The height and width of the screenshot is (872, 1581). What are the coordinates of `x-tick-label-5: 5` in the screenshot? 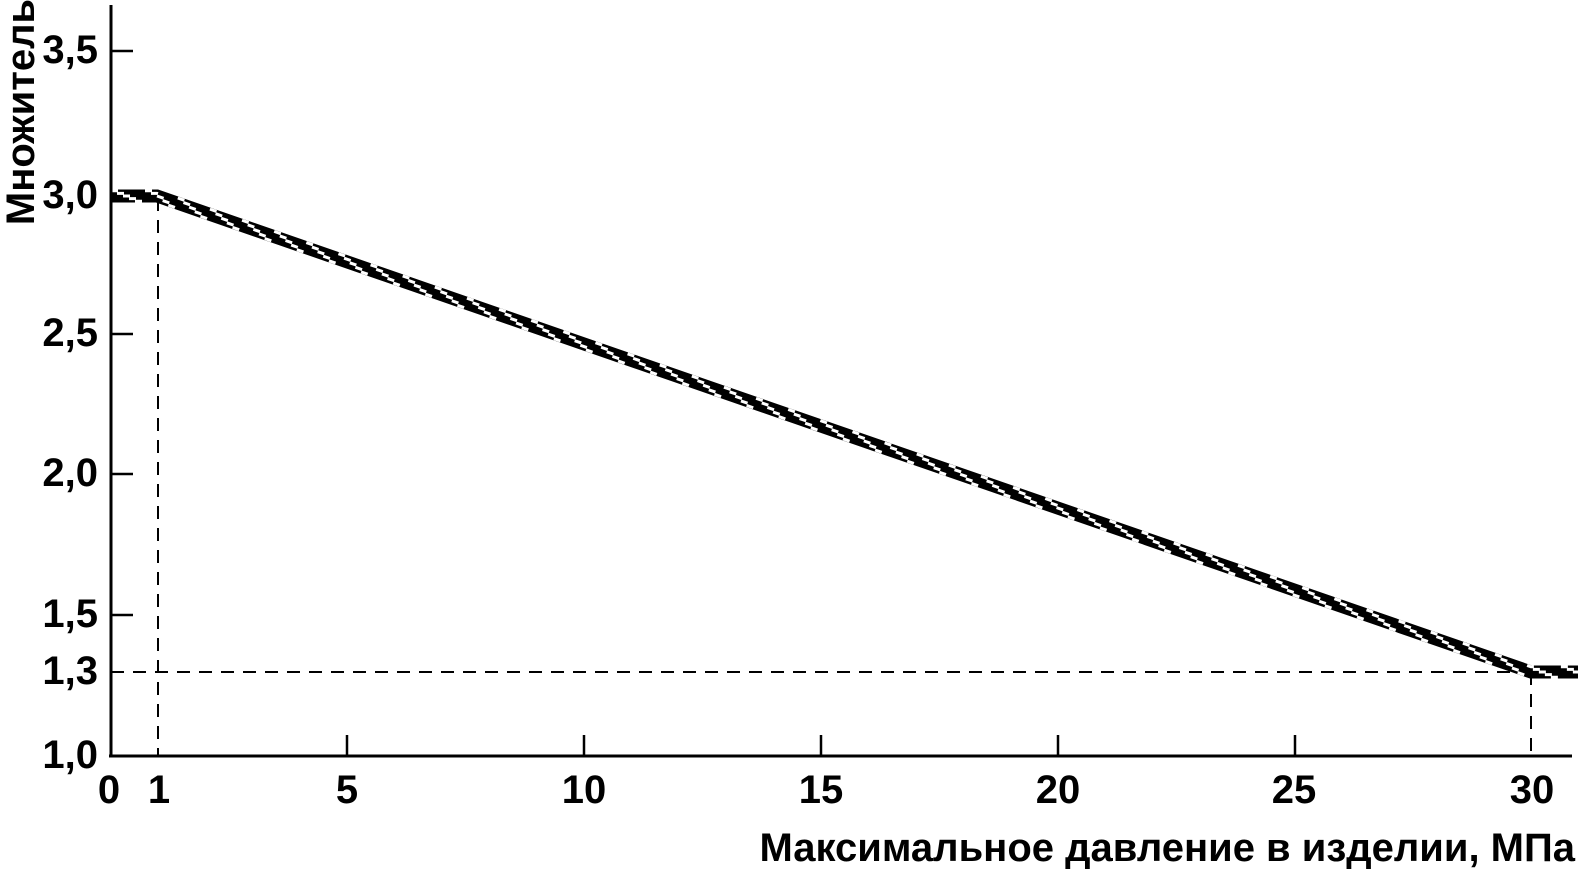 It's located at (347, 790).